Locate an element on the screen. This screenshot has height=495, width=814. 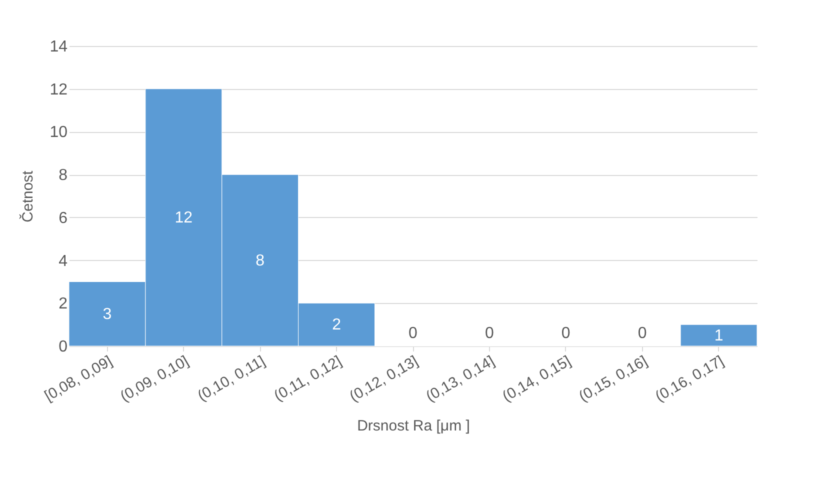
x-axis-title: Drsnost Ra [μm ] is located at coordinates (413, 425).